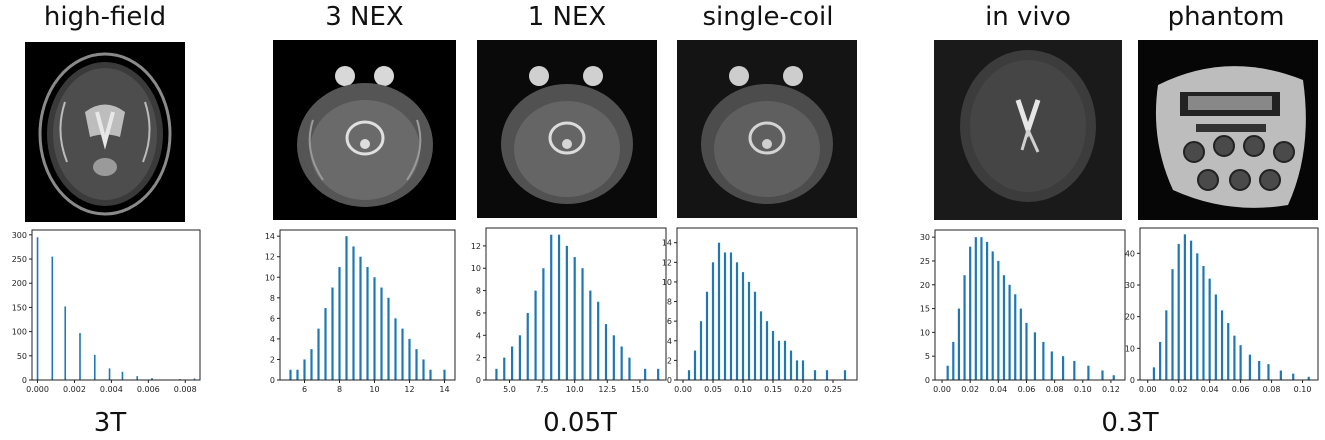 The height and width of the screenshot is (440, 1325). Describe the element at coordinates (478, 380) in the screenshot. I see `y-tick-label-1-NEX-0: 0` at that location.